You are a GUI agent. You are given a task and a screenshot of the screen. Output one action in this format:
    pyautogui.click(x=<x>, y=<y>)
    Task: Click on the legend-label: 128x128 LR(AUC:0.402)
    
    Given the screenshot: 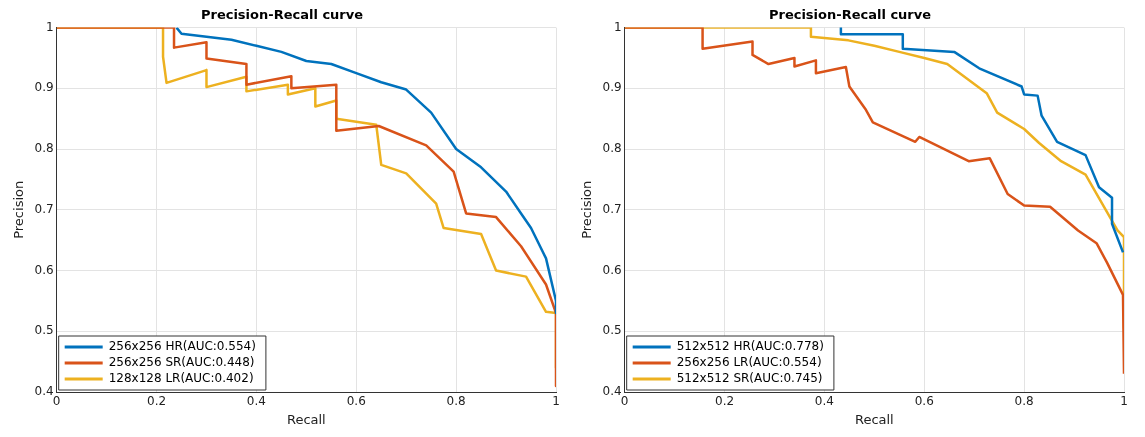 What is the action you would take?
    pyautogui.click(x=181, y=378)
    